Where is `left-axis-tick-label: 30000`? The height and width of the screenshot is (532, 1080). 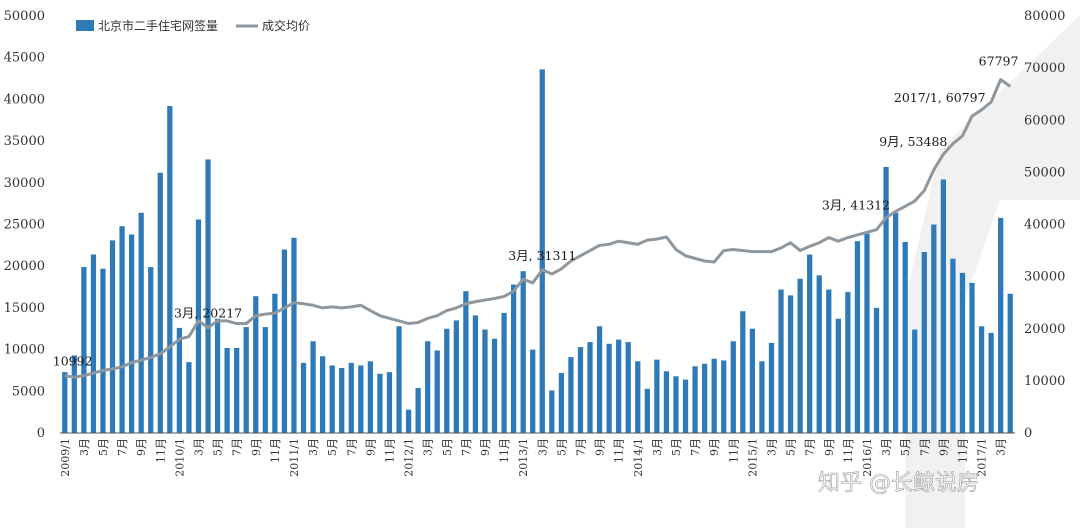 left-axis-tick-label: 30000 is located at coordinates (24, 183).